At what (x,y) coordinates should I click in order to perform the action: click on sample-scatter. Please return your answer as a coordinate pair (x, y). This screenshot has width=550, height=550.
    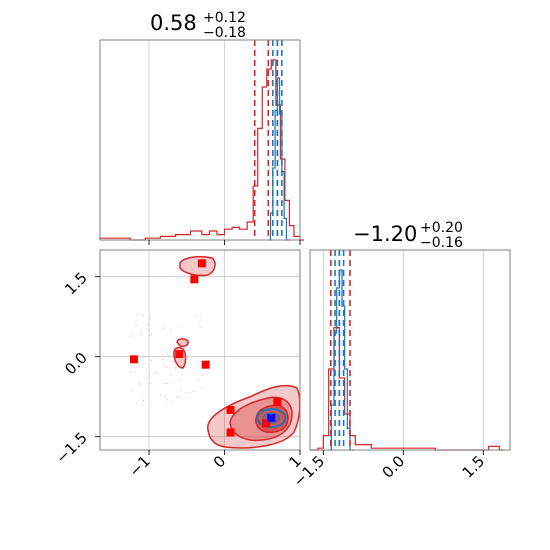
    Looking at the image, I should click on (166, 359).